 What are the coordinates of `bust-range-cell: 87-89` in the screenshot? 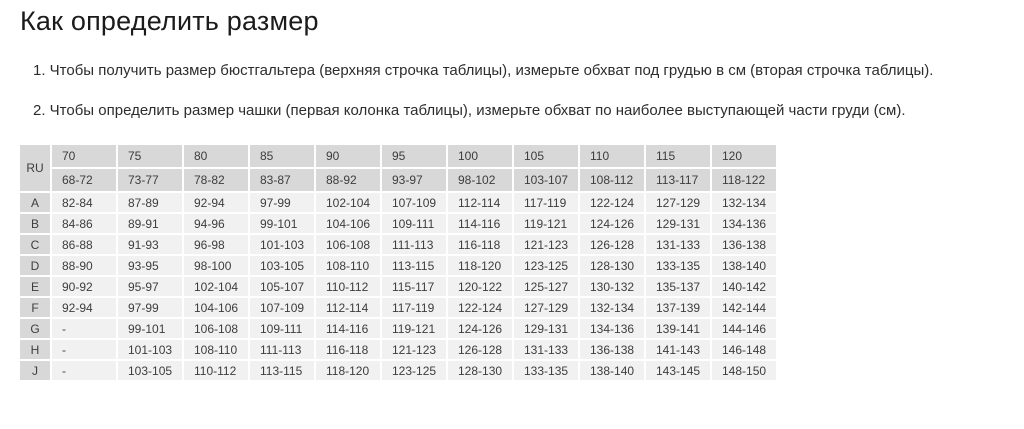 It's located at (150, 202).